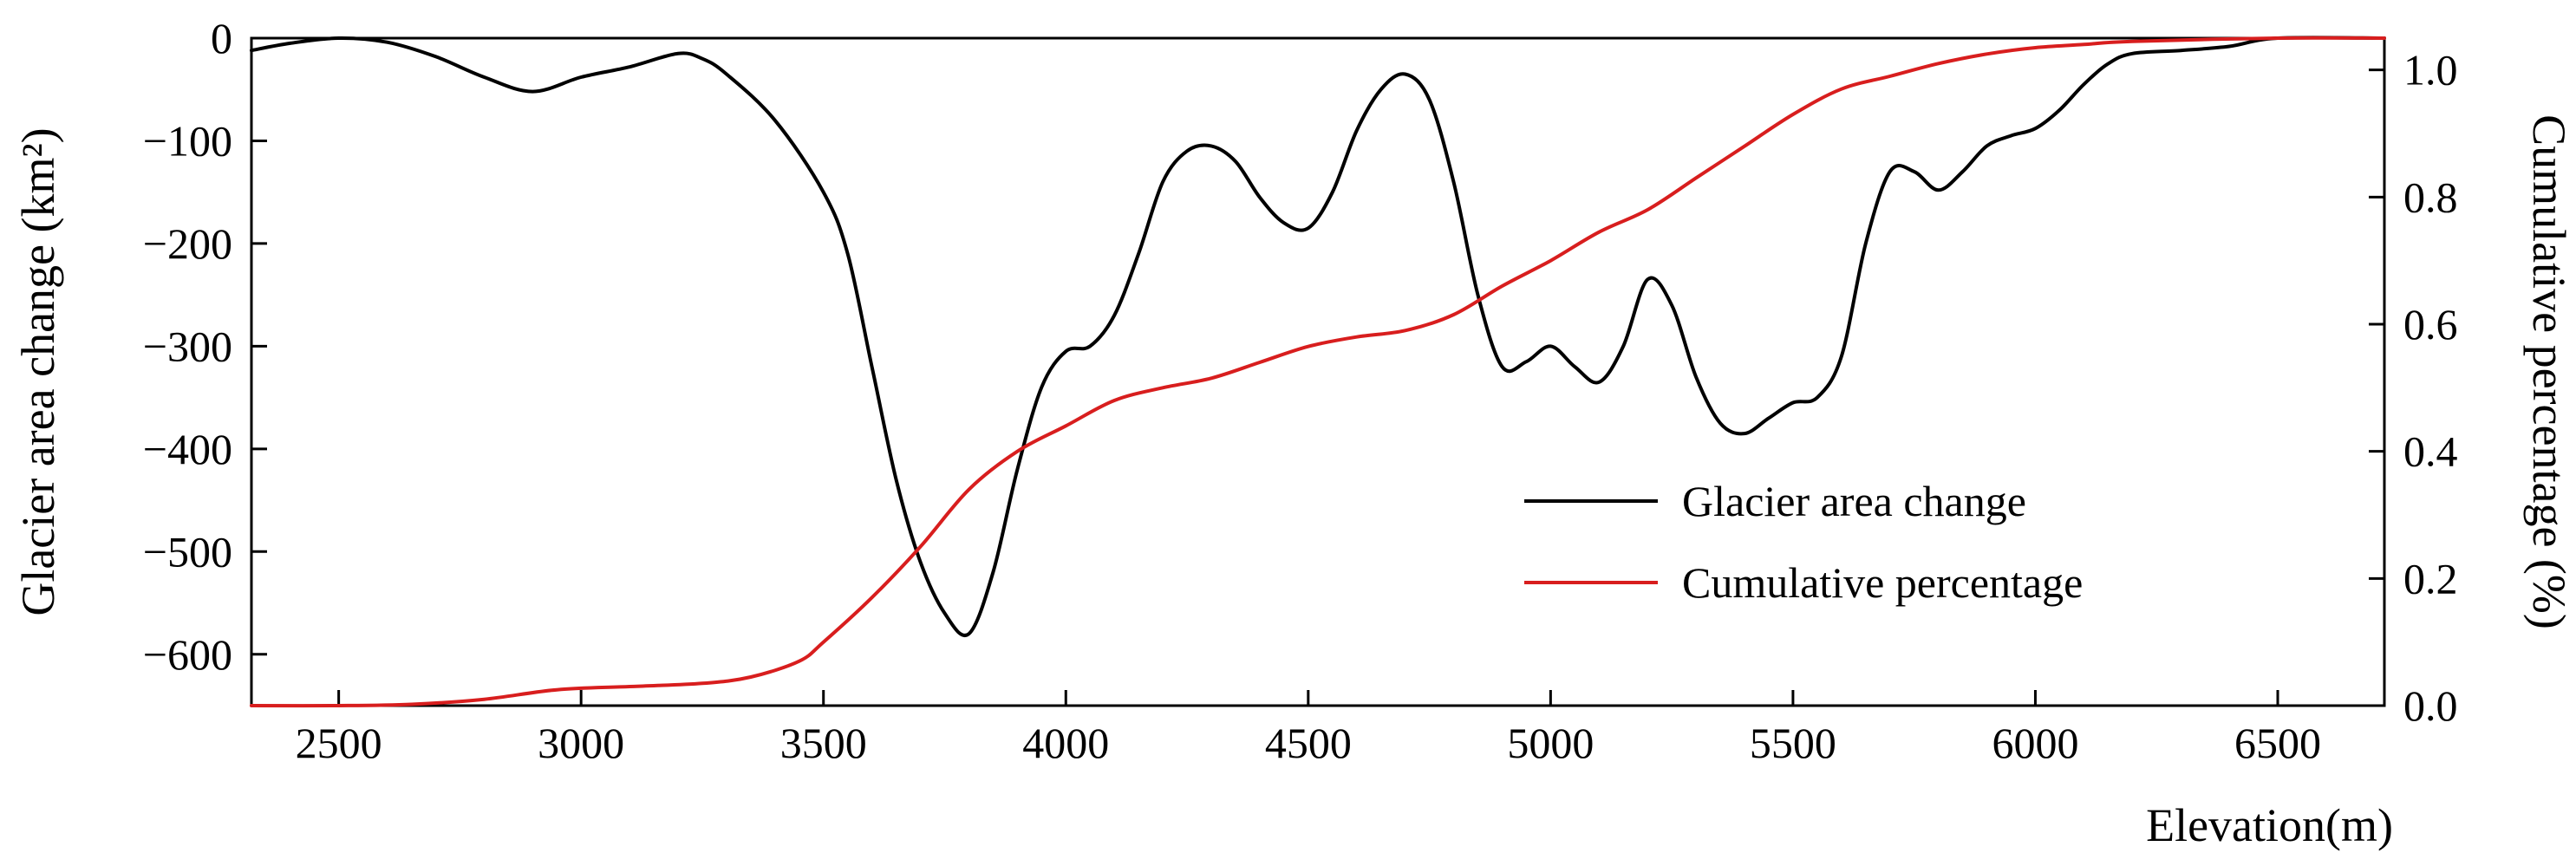 The width and height of the screenshot is (2576, 866). What do you see at coordinates (2270, 825) in the screenshot?
I see `x-axis-title: Elevation(m)` at bounding box center [2270, 825].